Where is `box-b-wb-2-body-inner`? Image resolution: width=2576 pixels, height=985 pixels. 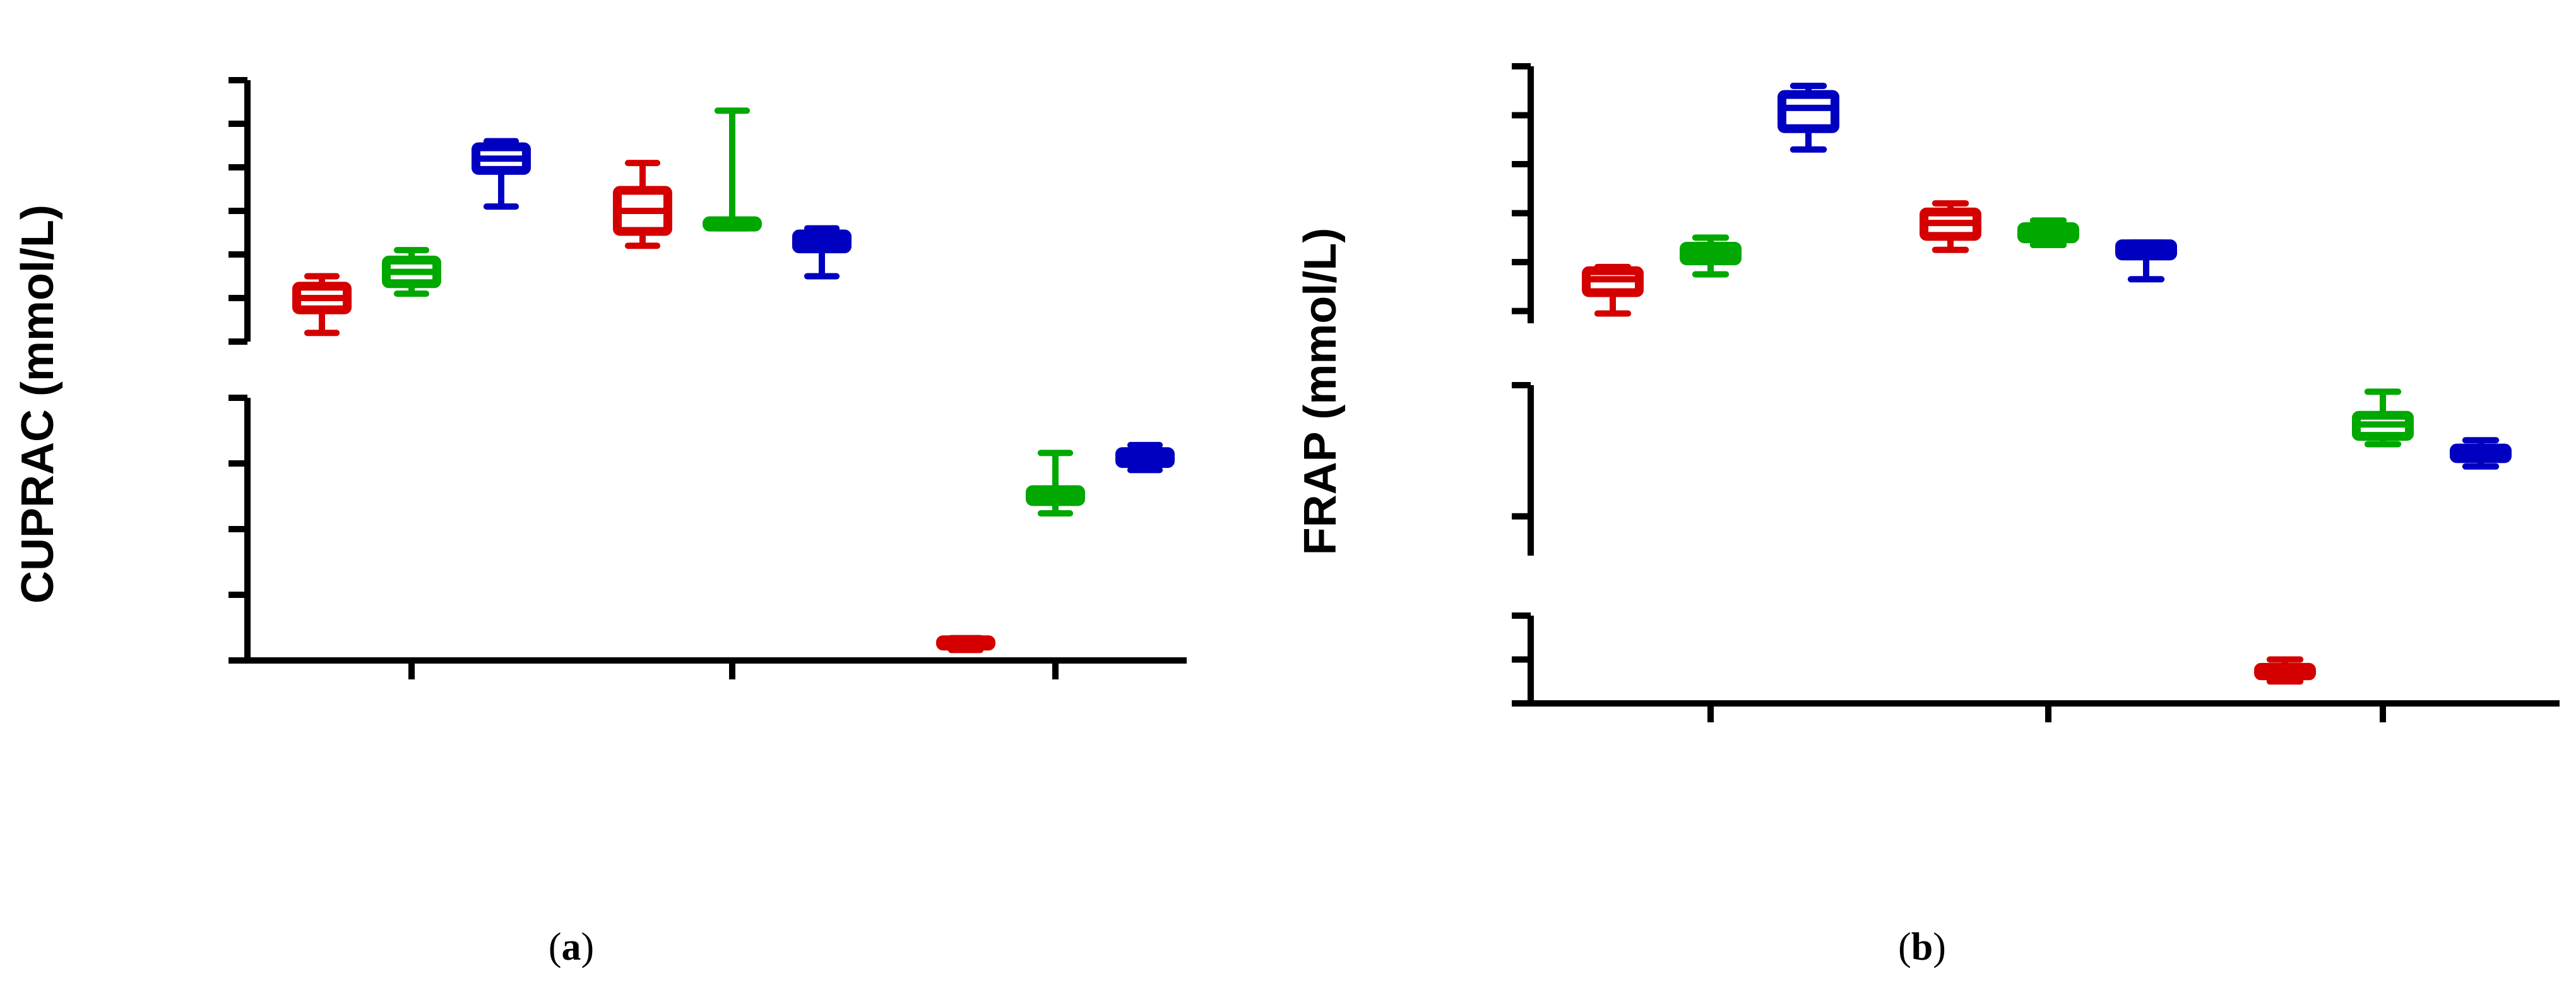
box-b-wb-2-body-inner is located at coordinates (1809, 111).